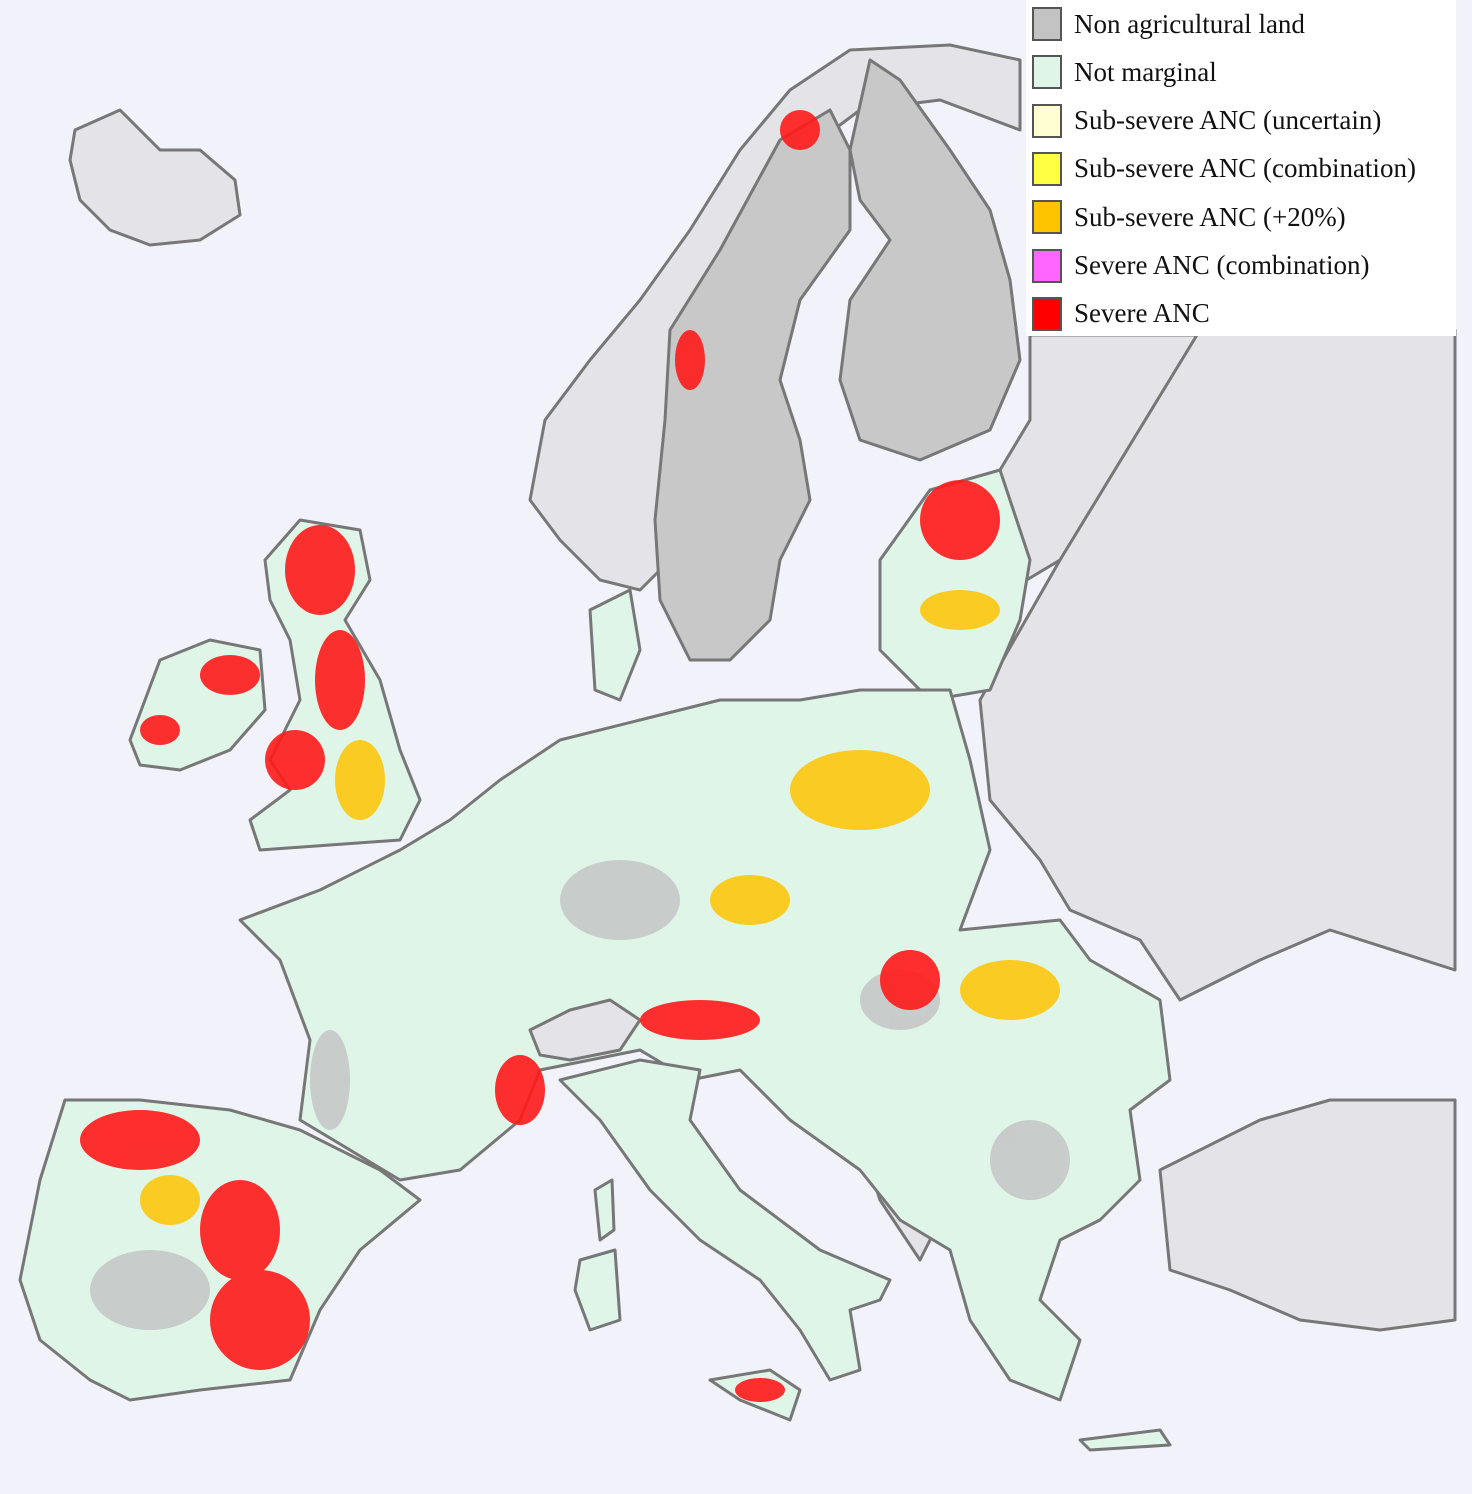 The height and width of the screenshot is (1494, 1472). Describe the element at coordinates (1142, 313) in the screenshot. I see `legend-label: Severe ANC` at that location.